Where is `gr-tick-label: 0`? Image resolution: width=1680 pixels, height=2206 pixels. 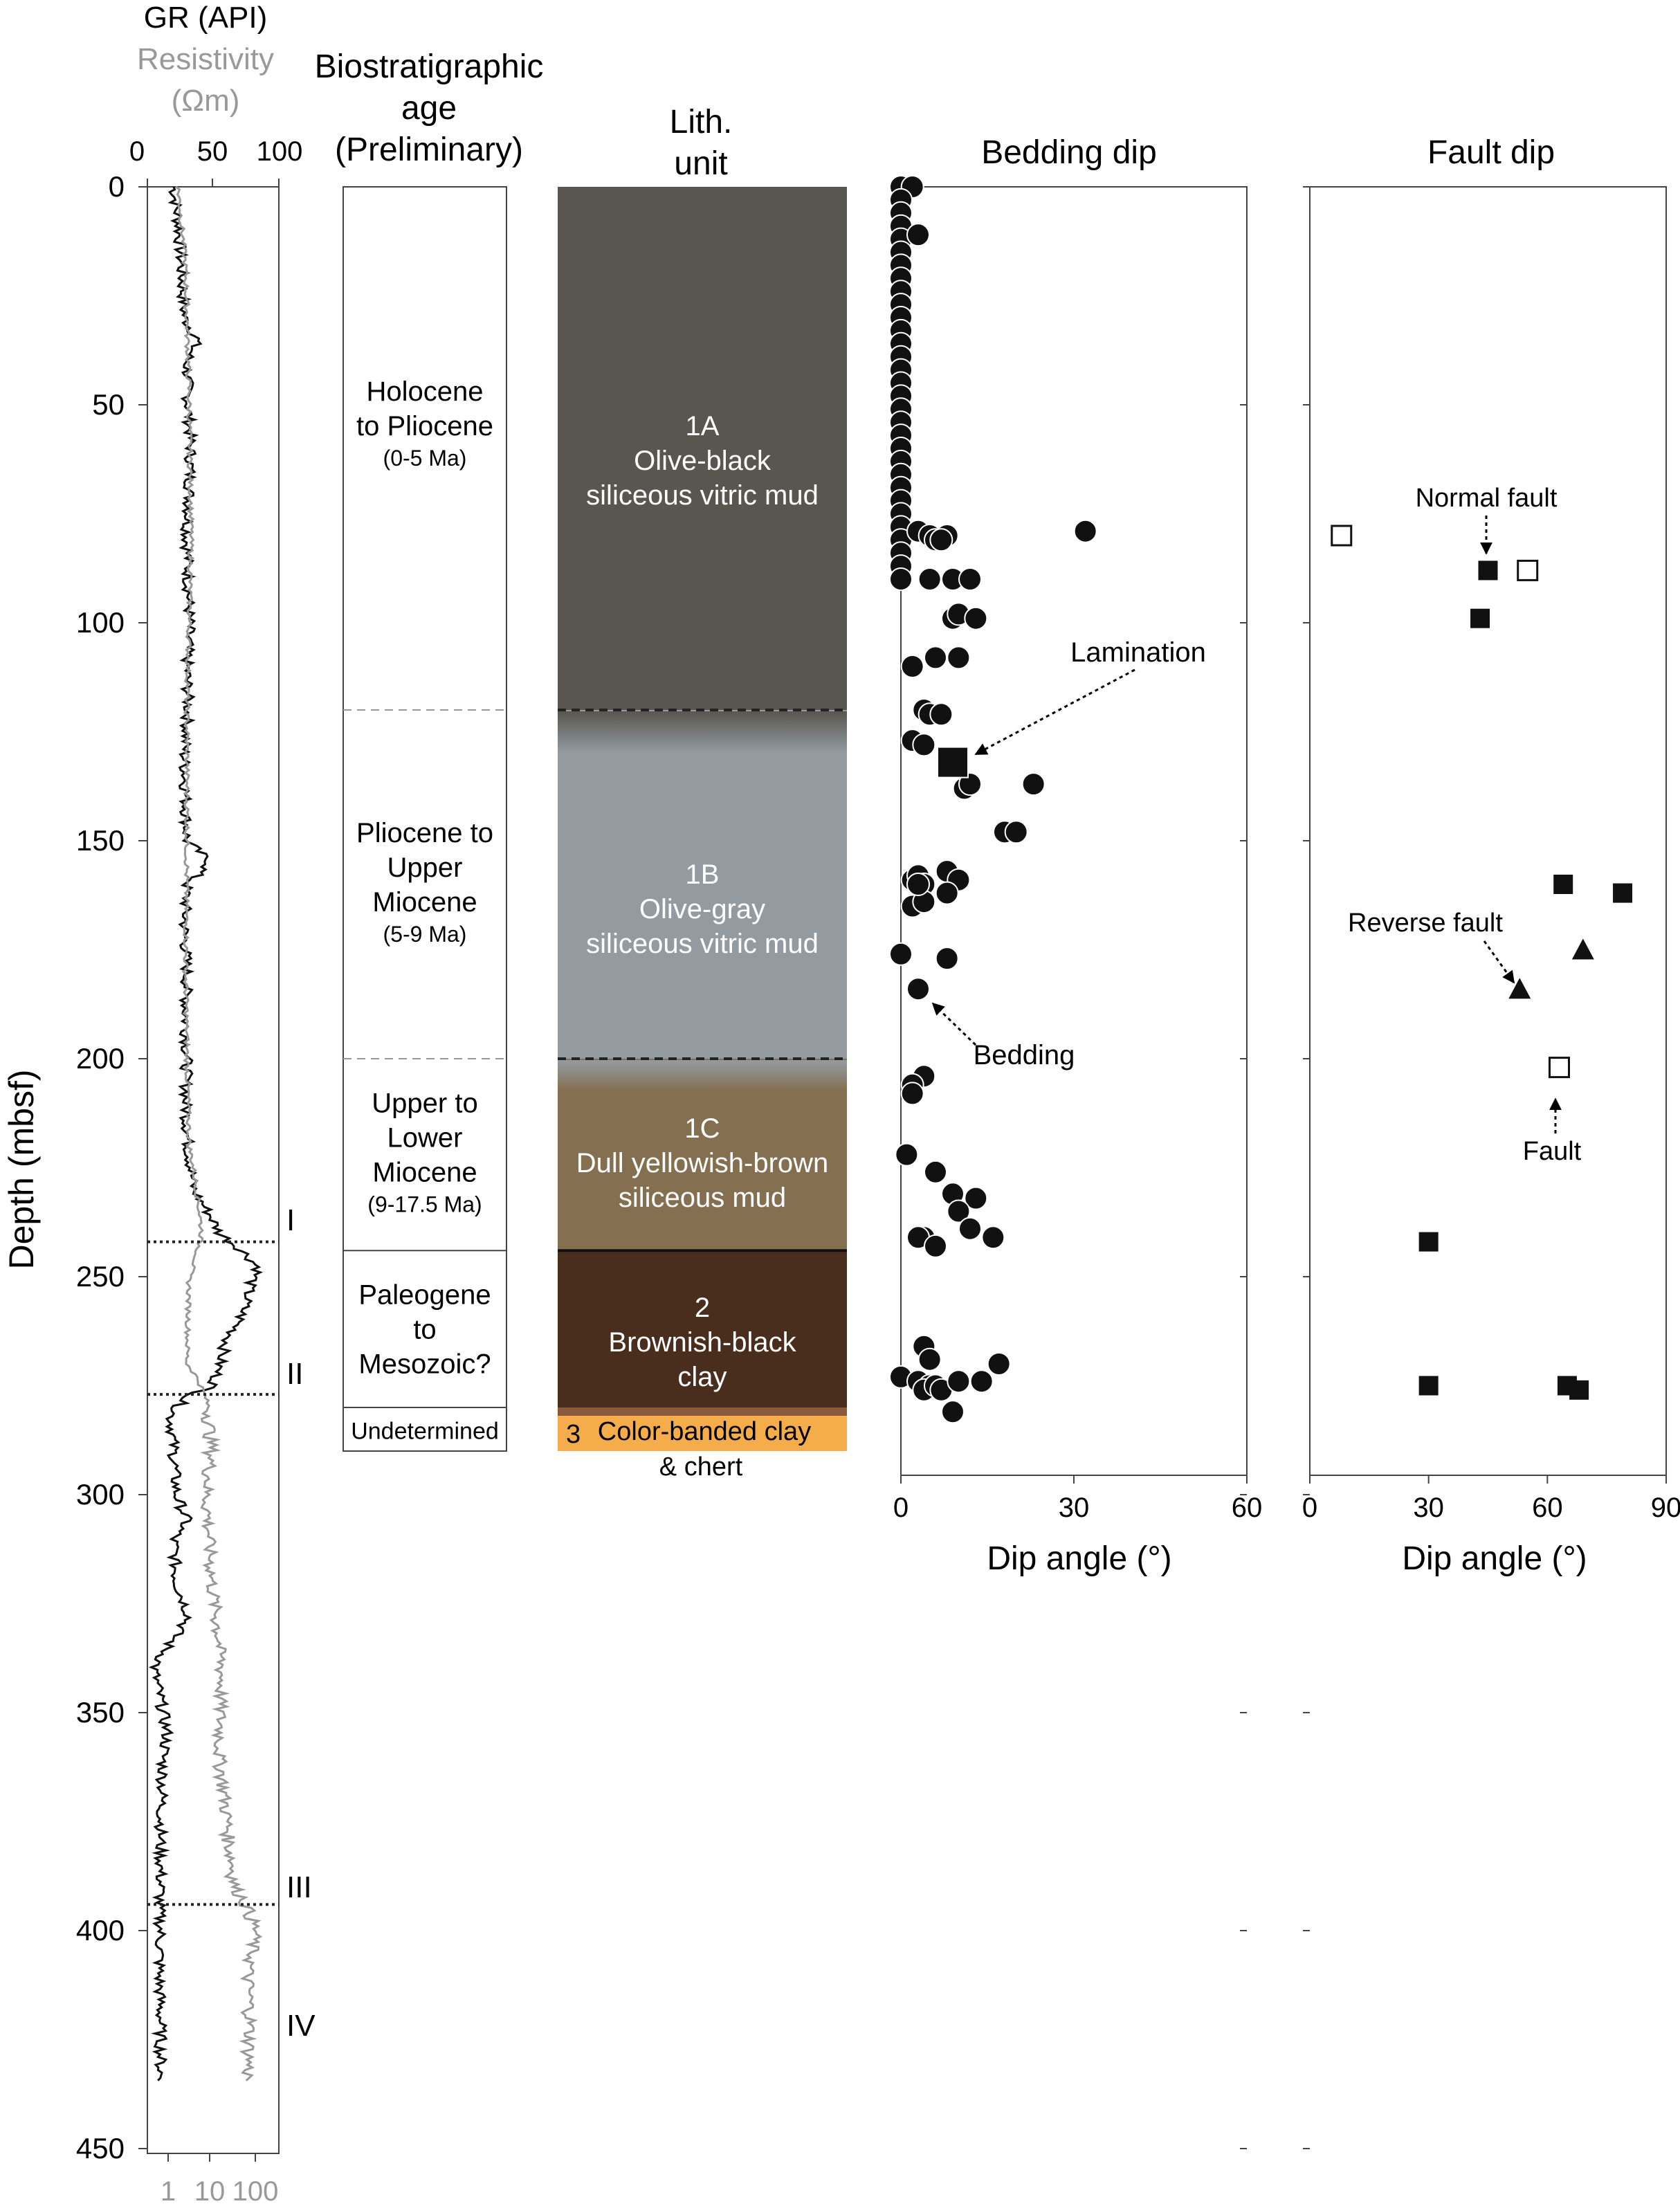 gr-tick-label: 0 is located at coordinates (137, 151).